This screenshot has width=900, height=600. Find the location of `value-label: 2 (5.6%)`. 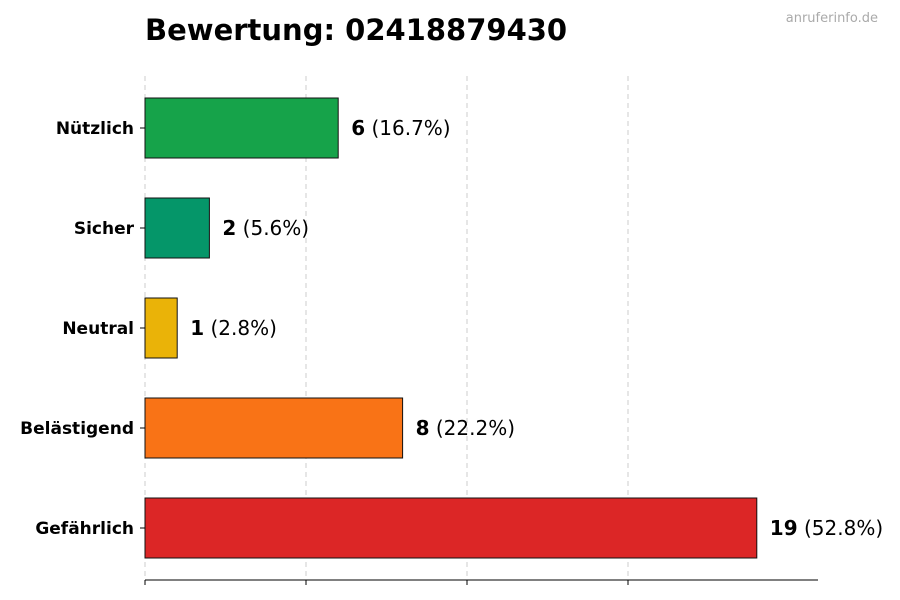

value-label: 2 (5.6%) is located at coordinates (265, 228).